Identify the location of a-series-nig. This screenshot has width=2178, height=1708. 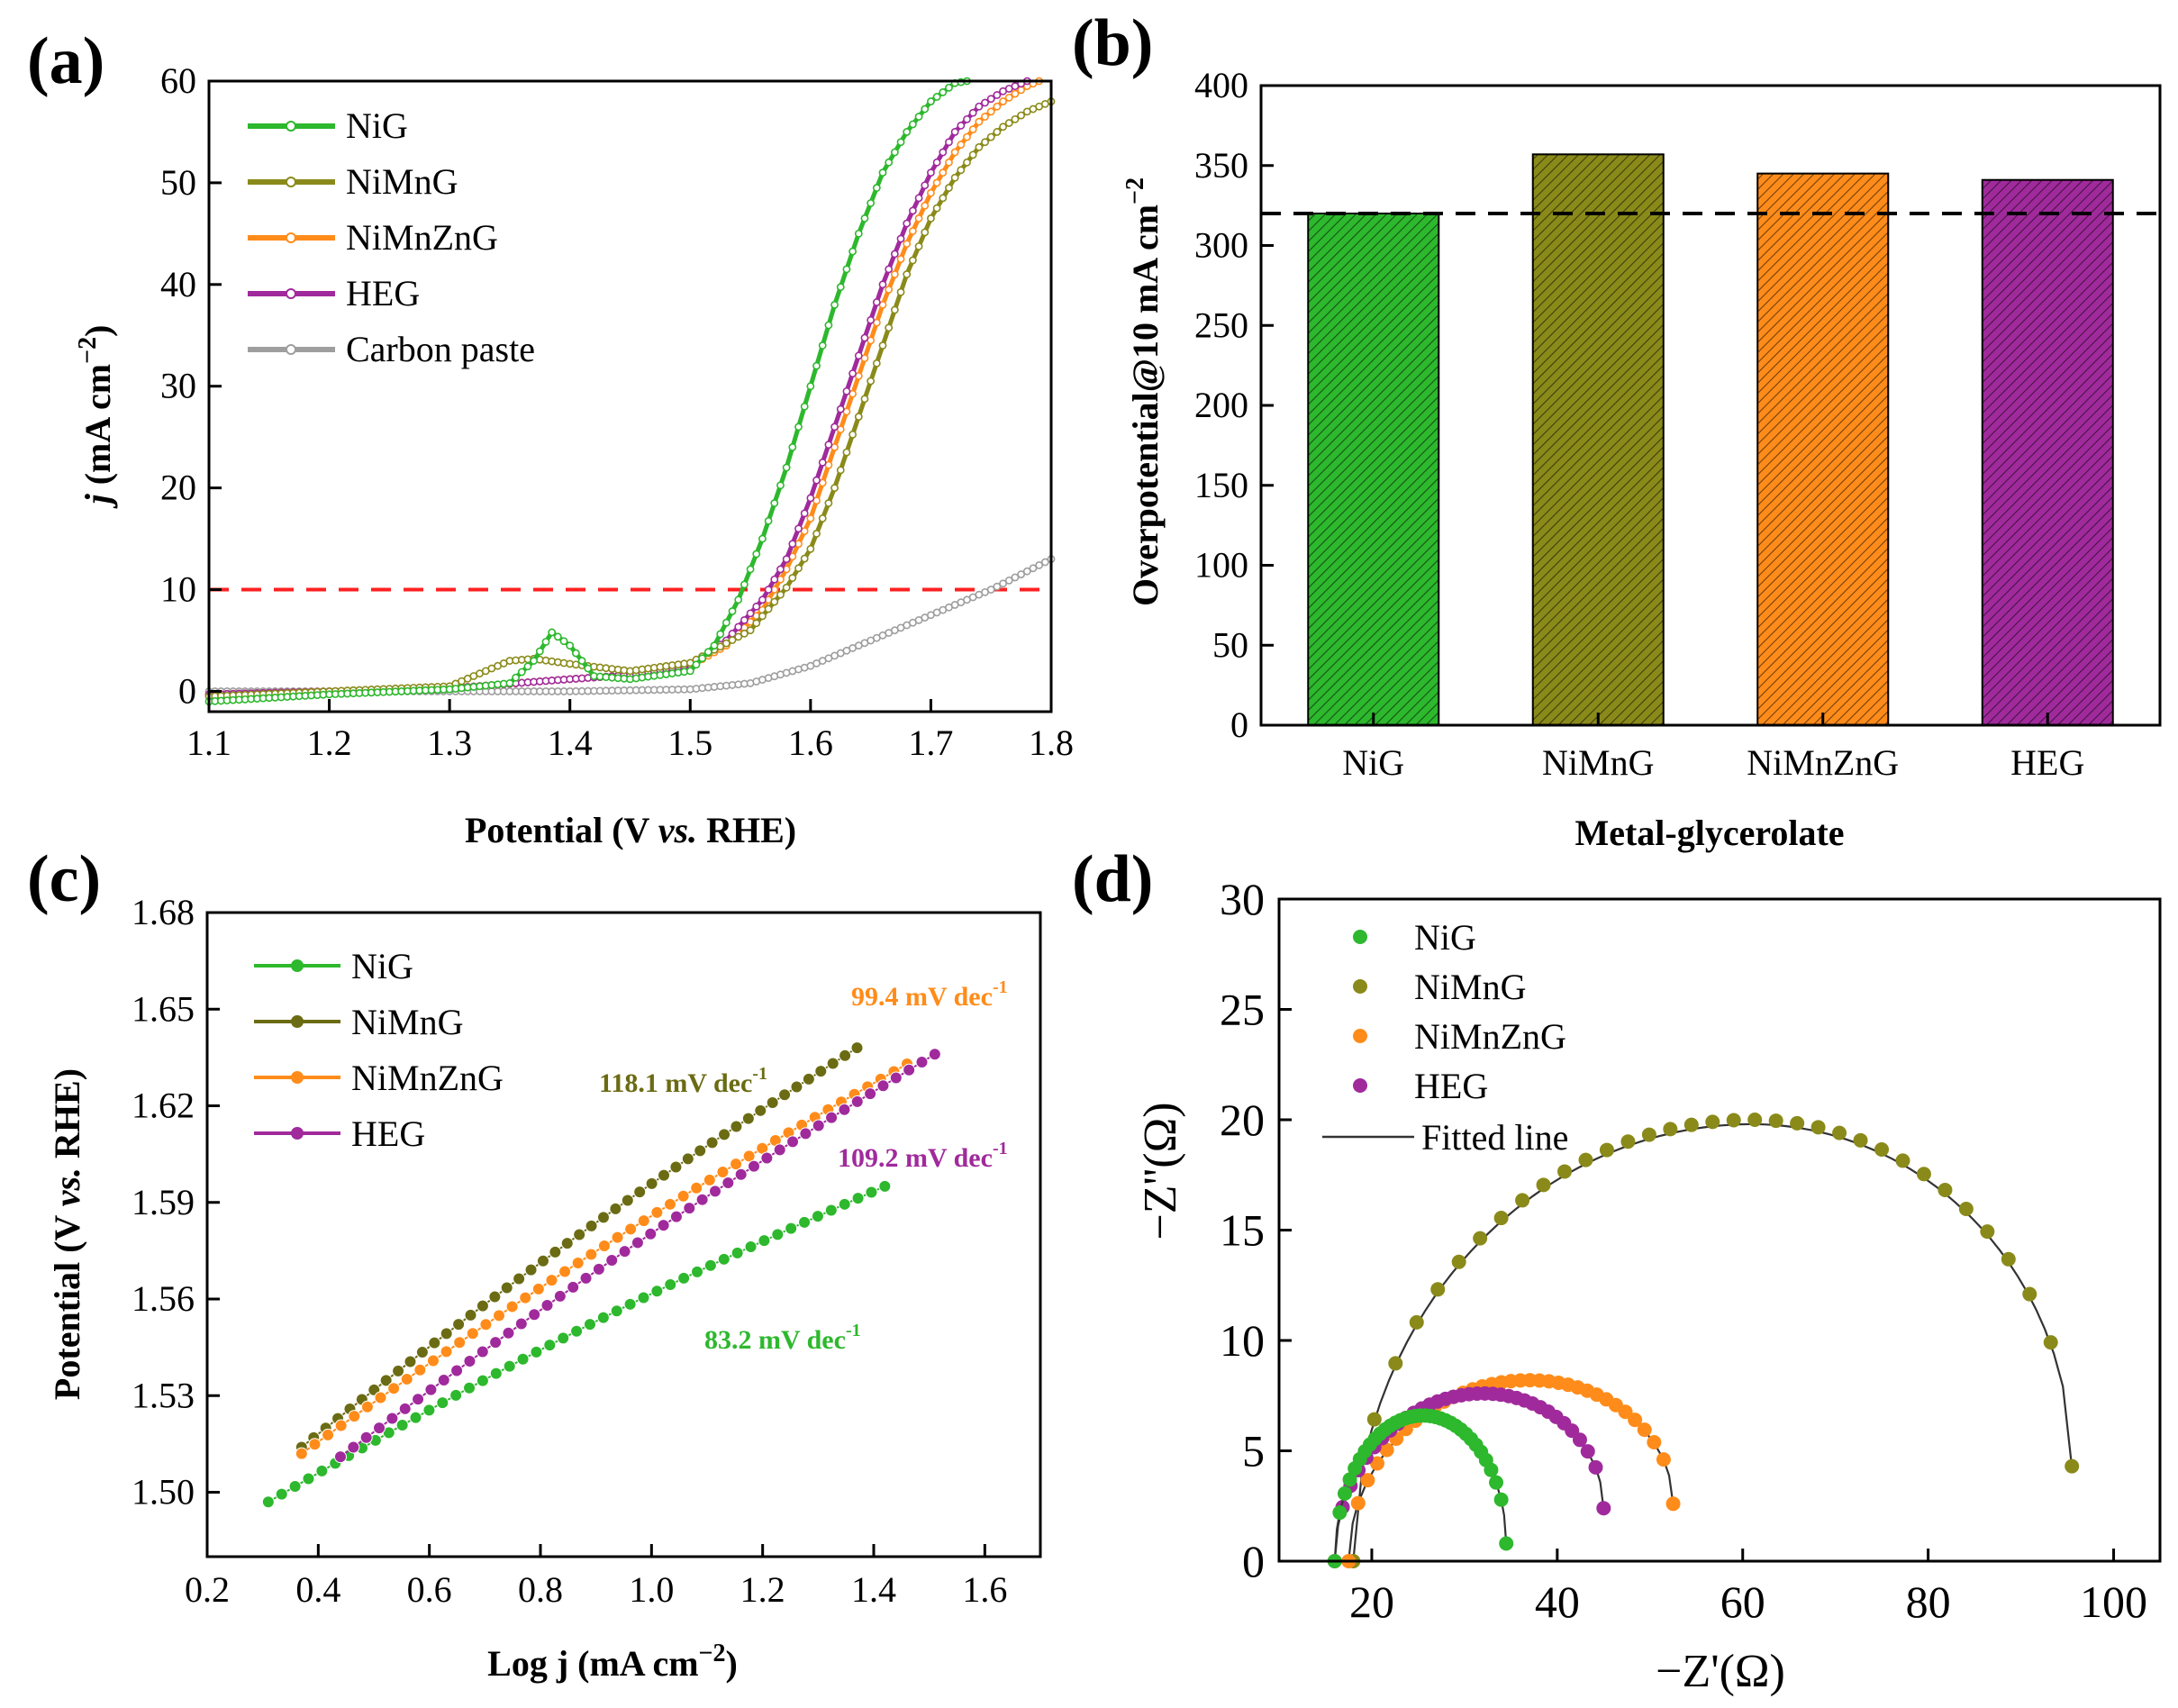
(587, 391).